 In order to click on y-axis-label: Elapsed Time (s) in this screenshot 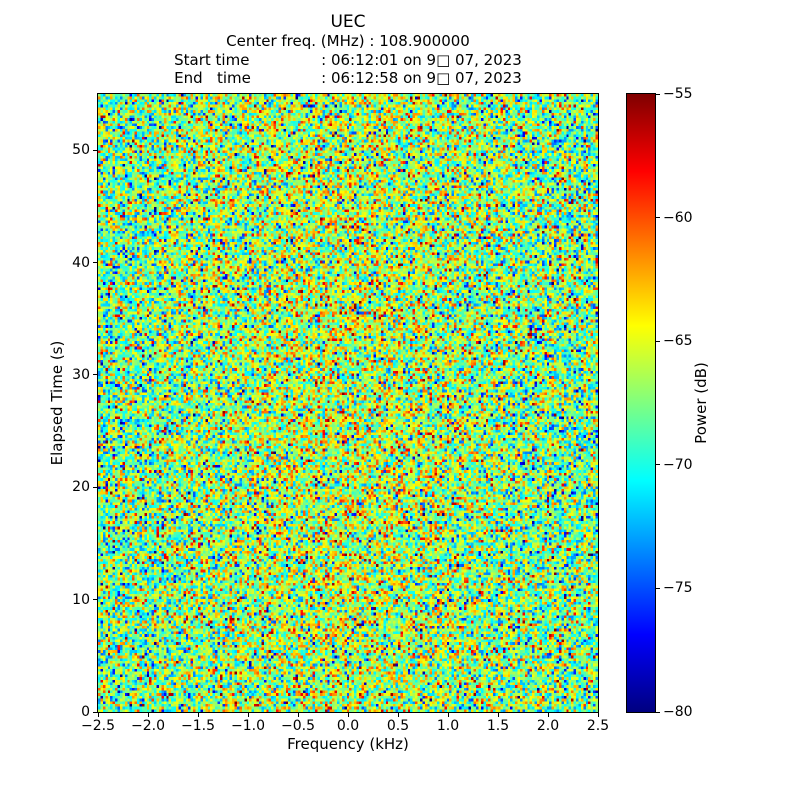, I will do `click(57, 403)`.